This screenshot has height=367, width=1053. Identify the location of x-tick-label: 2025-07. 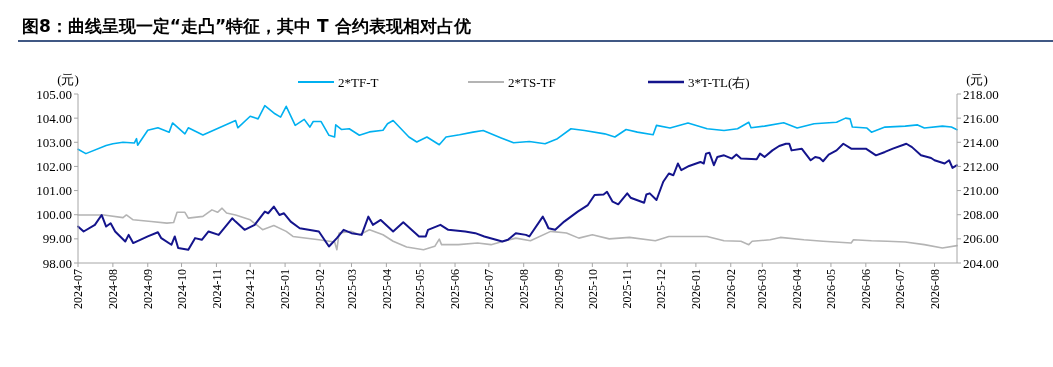
(489, 289).